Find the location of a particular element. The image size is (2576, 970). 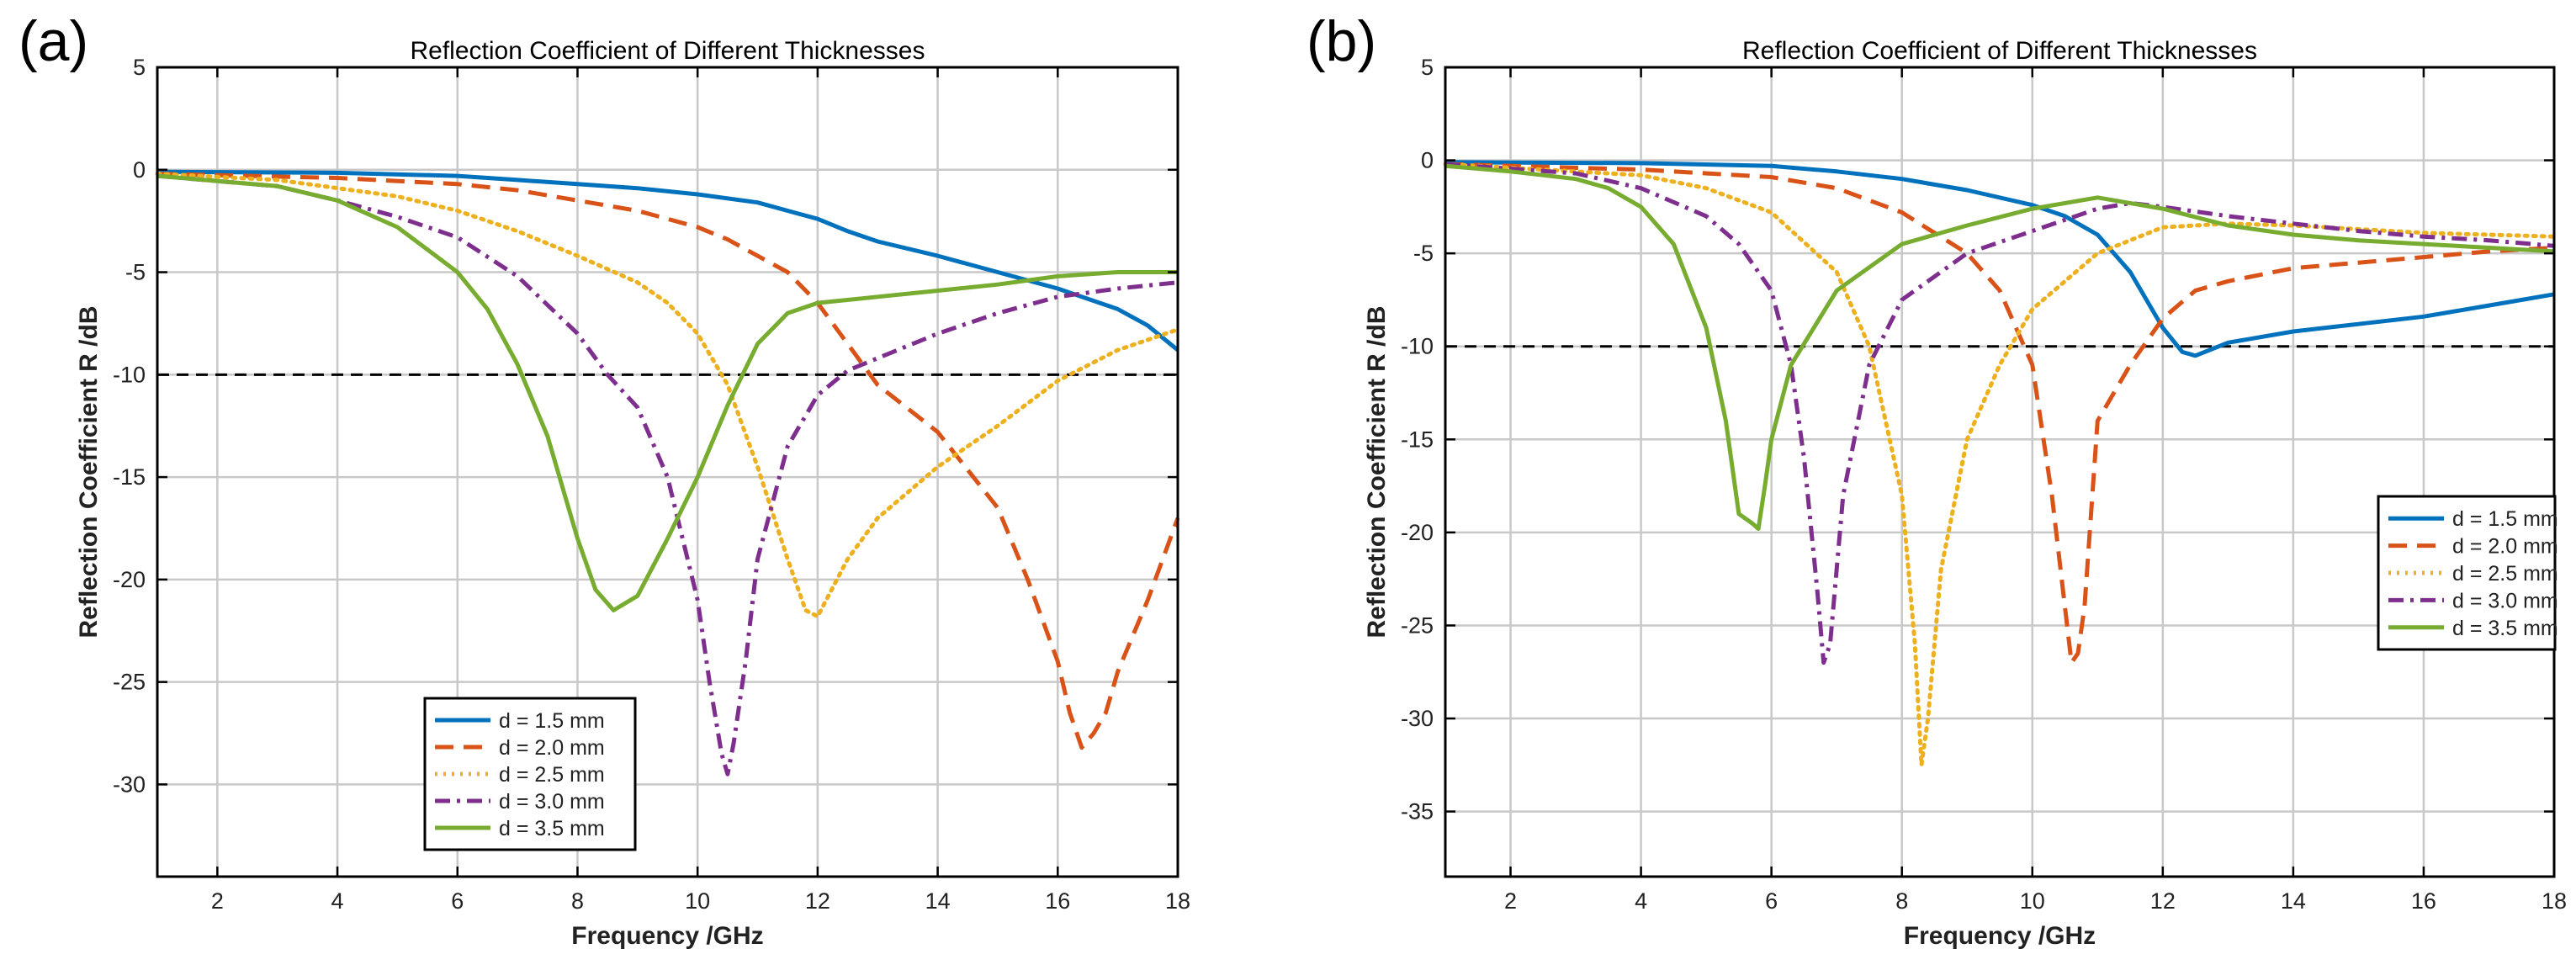

panel-label: (a) is located at coordinates (54, 41).